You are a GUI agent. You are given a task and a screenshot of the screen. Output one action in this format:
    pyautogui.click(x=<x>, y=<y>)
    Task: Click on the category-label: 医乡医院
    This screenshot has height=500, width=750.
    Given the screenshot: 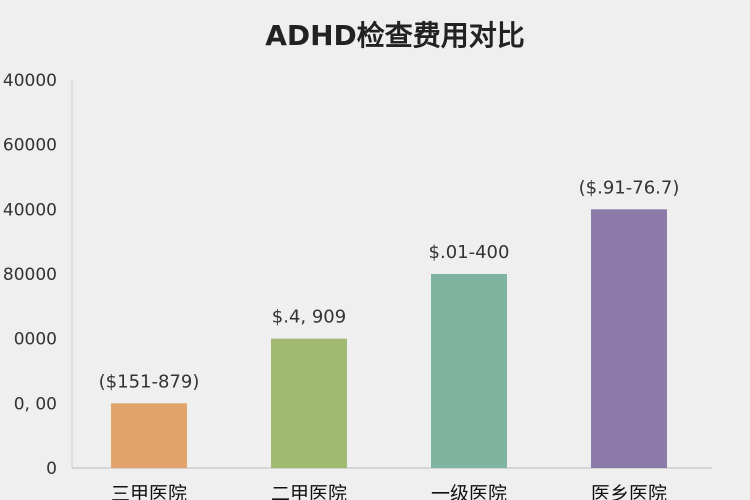 What is the action you would take?
    pyautogui.click(x=629, y=491)
    